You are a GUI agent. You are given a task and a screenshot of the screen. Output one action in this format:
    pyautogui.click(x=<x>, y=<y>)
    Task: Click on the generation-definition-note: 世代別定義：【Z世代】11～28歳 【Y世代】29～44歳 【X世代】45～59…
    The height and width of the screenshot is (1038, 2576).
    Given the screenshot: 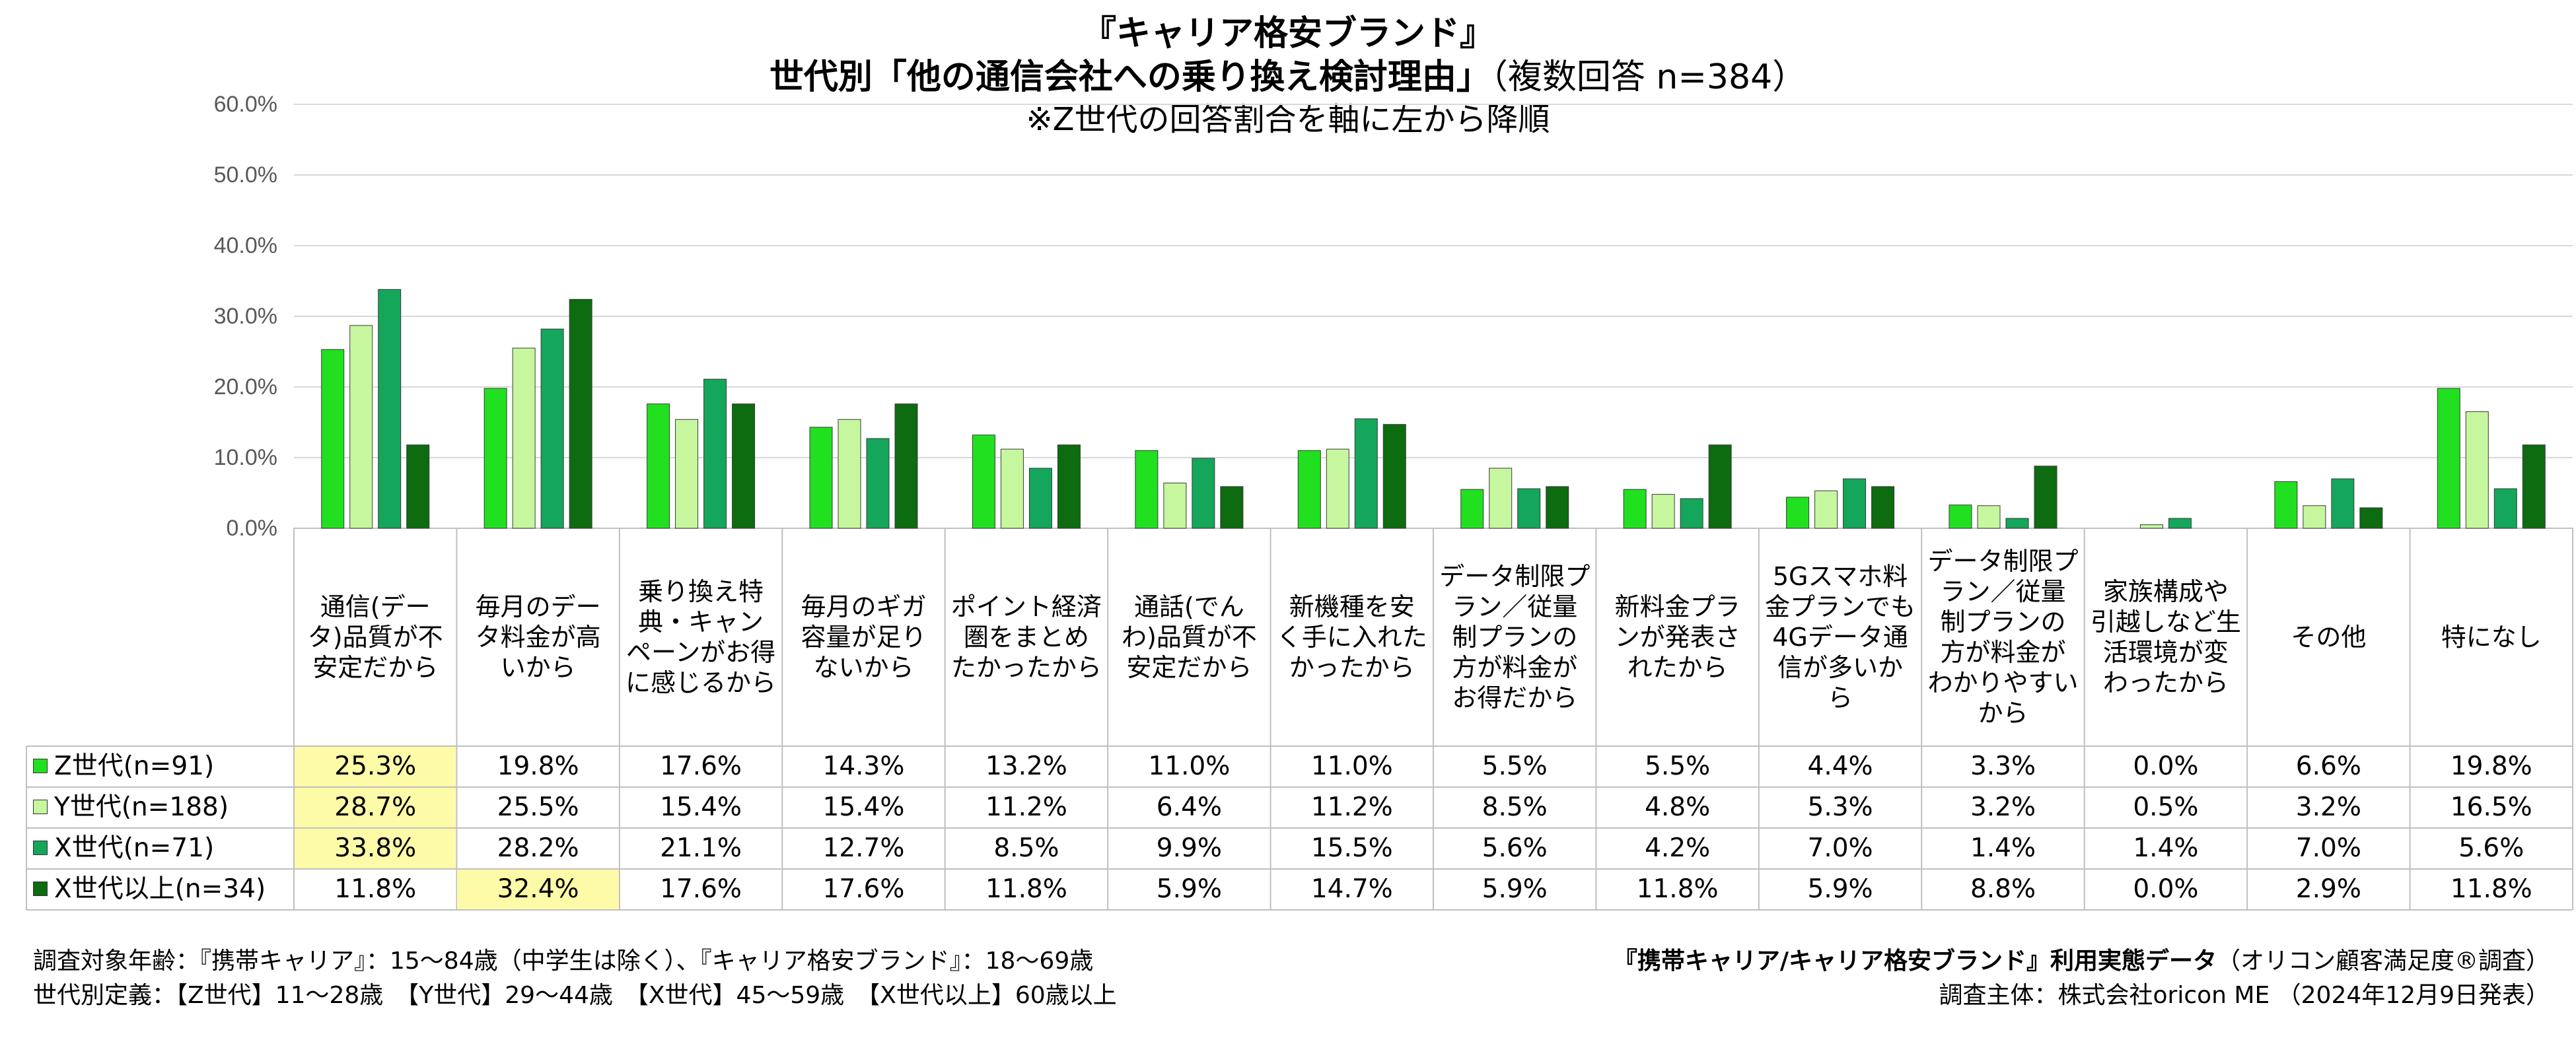 What is the action you would take?
    pyautogui.click(x=575, y=996)
    